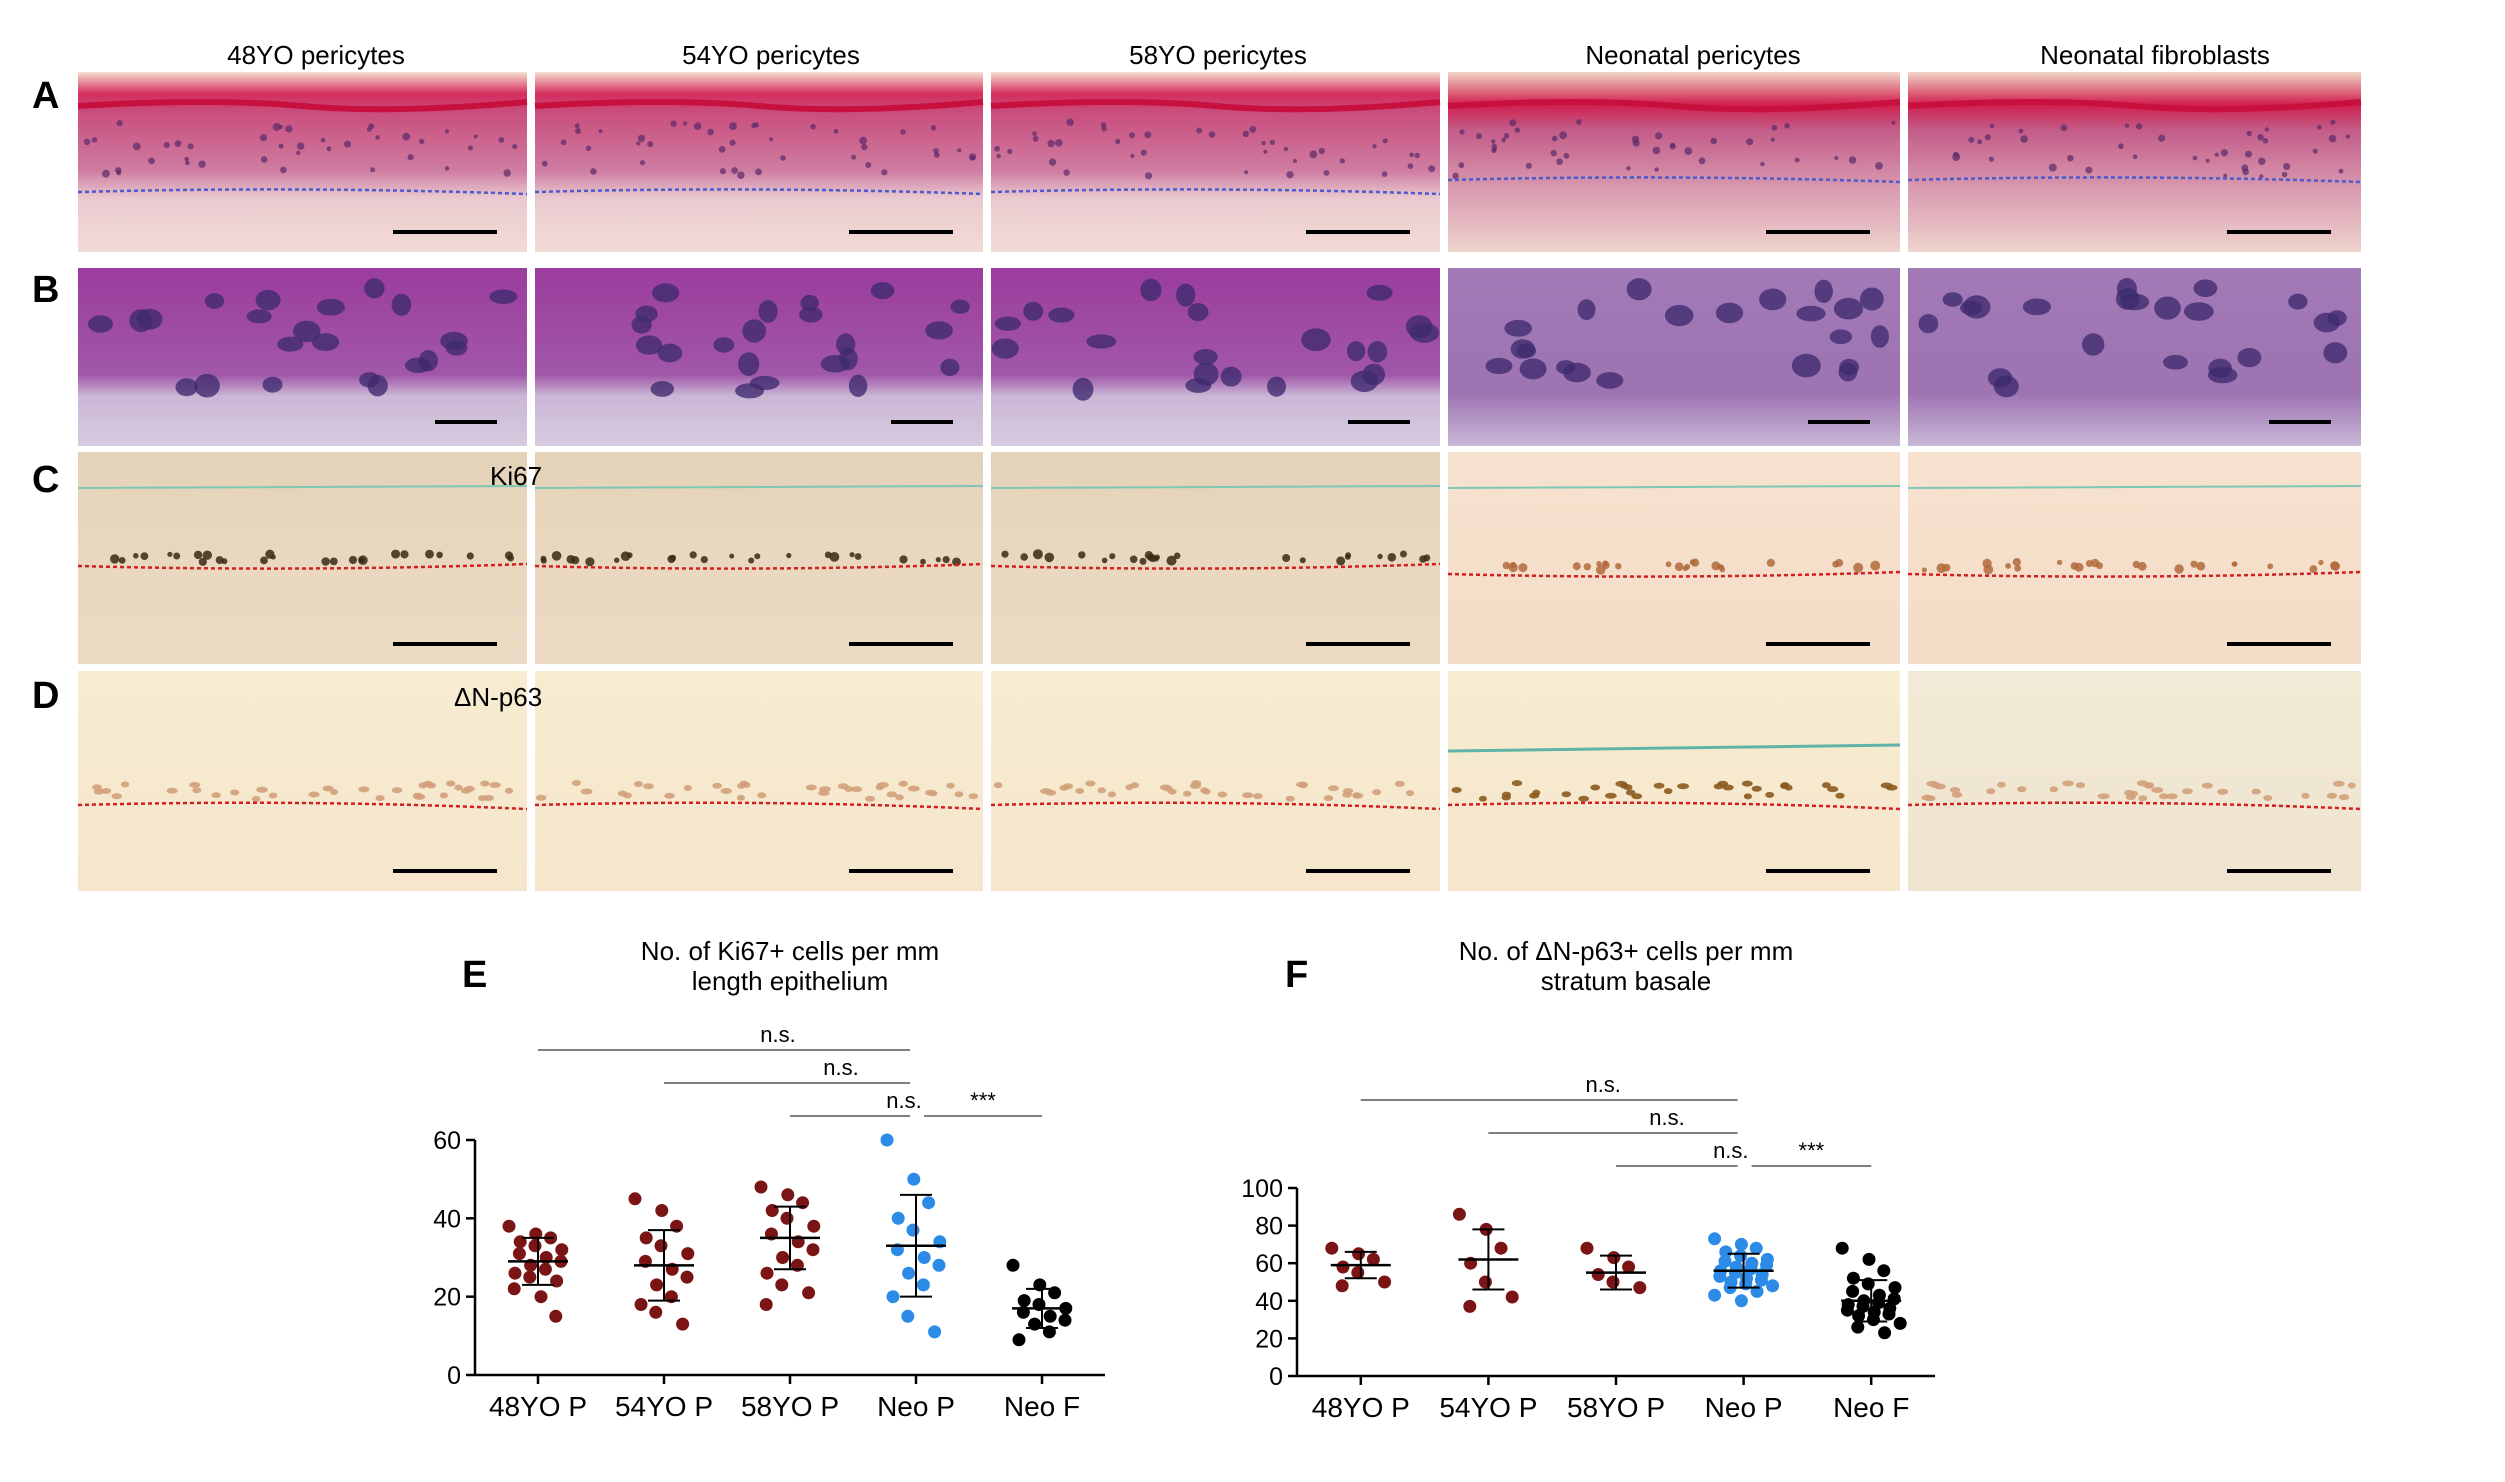 The image size is (2505, 1482). Describe the element at coordinates (2327, 322) in the screenshot. I see `panel-he-high-5-nucleus` at that location.